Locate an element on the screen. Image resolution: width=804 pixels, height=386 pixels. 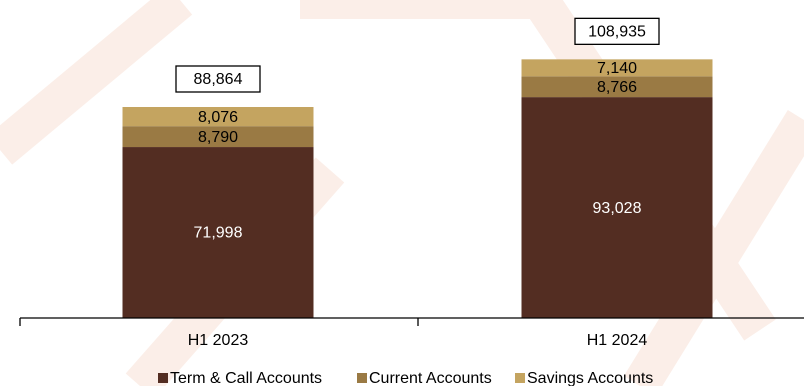
legend-label: Term & Call Accounts is located at coordinates (246, 378).